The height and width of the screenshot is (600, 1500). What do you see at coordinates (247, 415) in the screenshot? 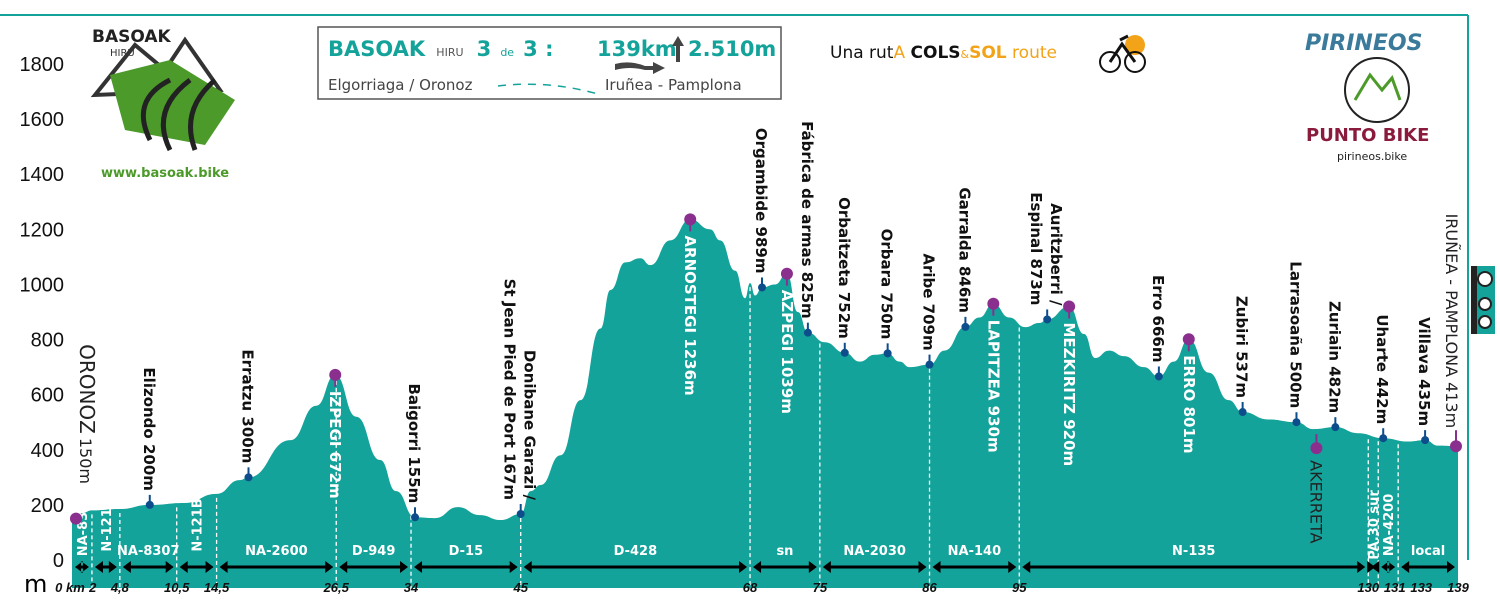
I see `waypoint: Erratzu 300m` at bounding box center [247, 415].